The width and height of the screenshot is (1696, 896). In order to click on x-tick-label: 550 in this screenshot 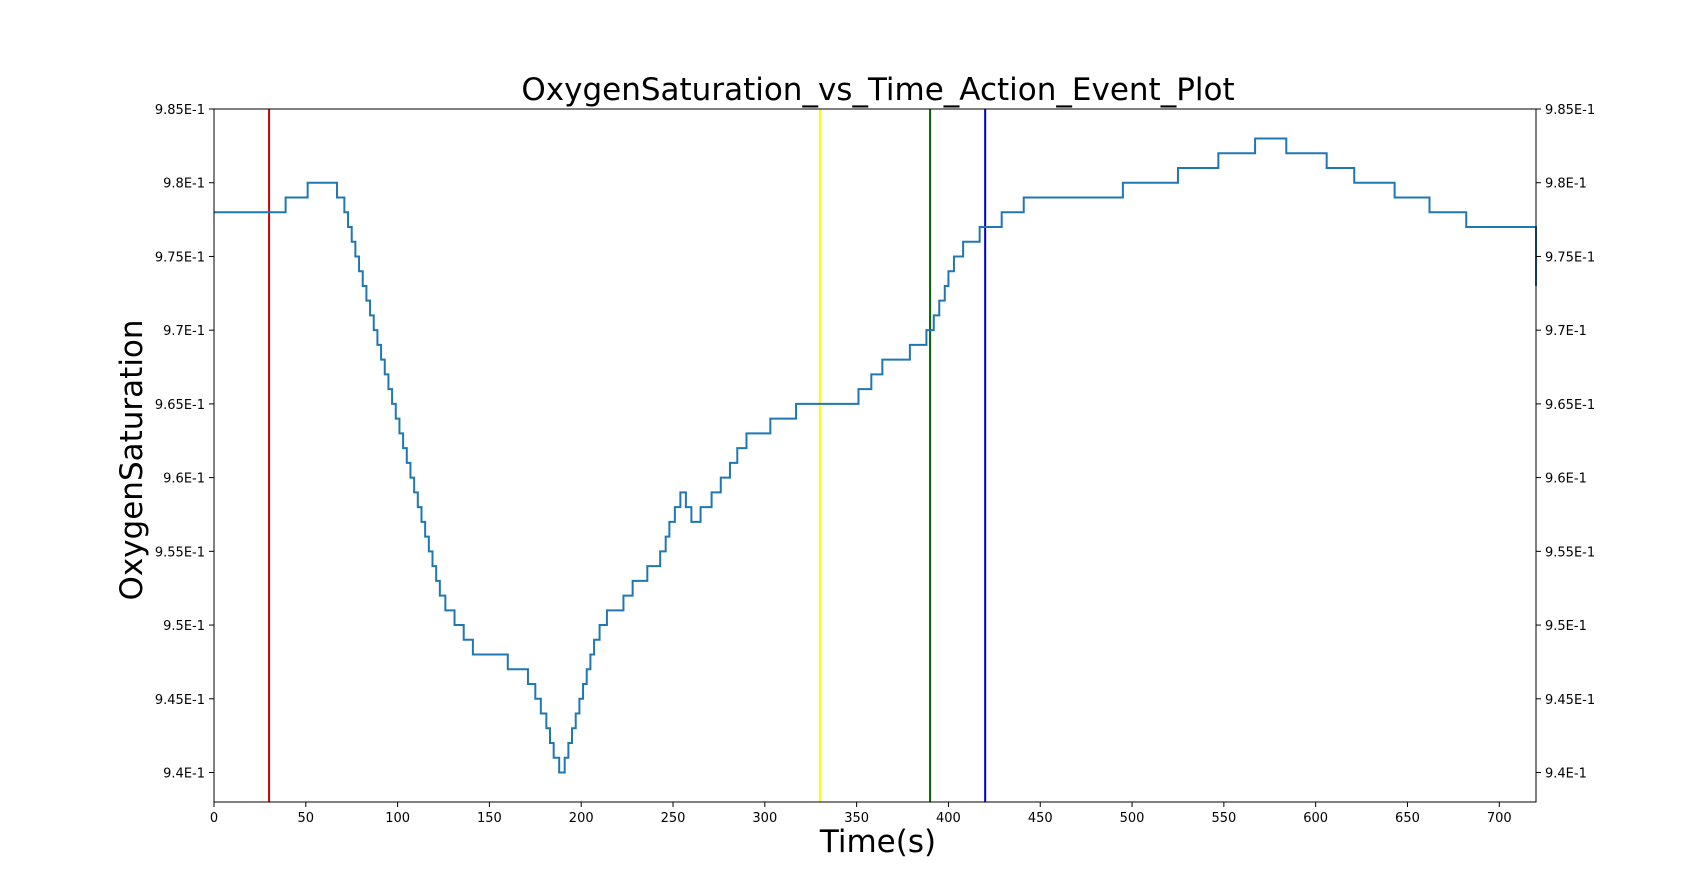, I will do `click(1223, 818)`.